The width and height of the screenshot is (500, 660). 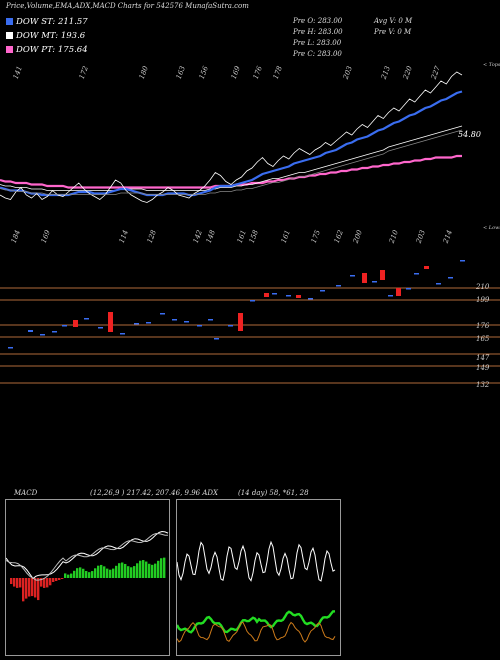 I want to click on legend-dow-pt: DOW PT: 175.64, so click(x=47, y=50).